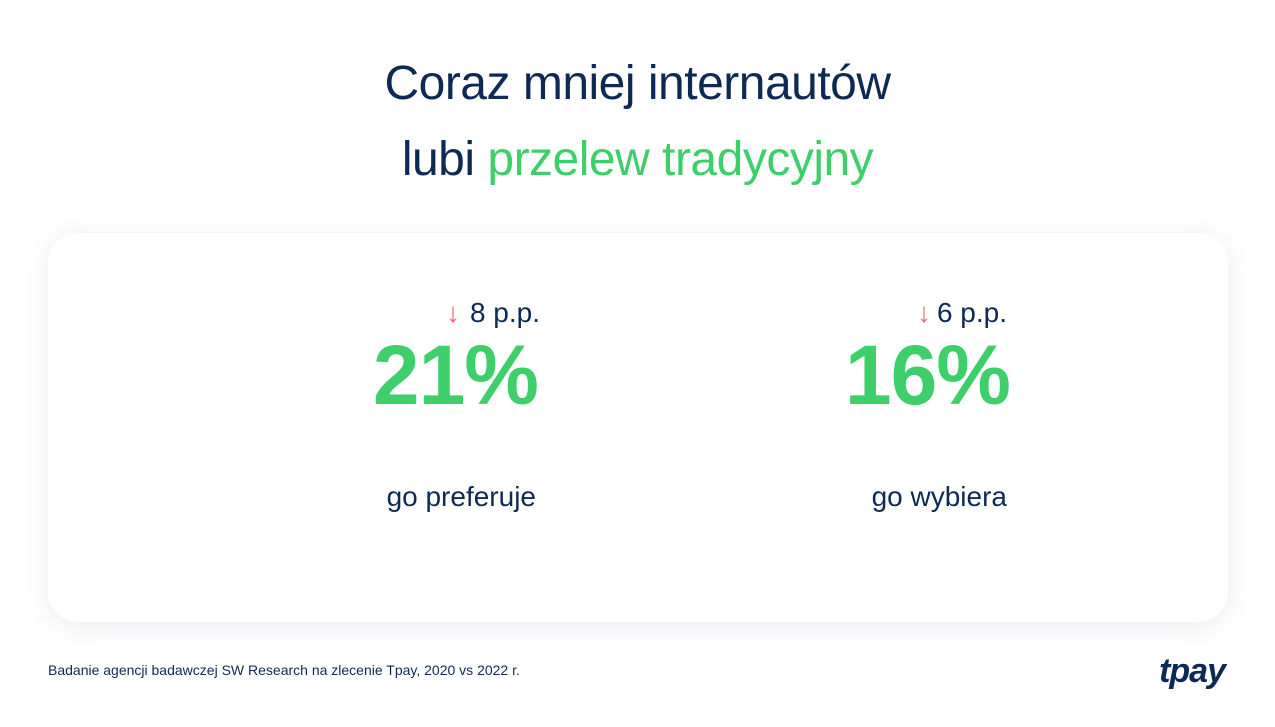 The image size is (1275, 727). I want to click on stat-change-value: 6 p.p., so click(971, 312).